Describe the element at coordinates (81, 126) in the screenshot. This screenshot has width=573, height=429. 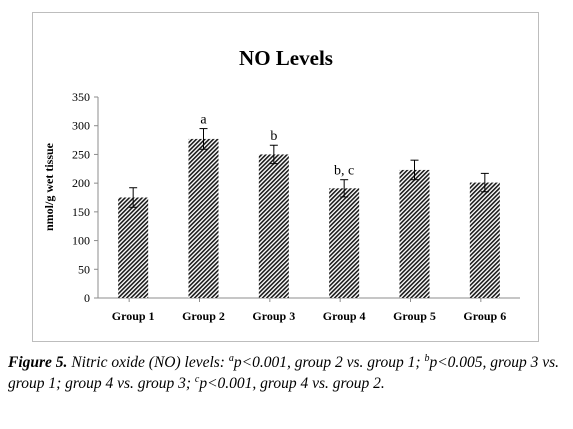
I see `y-tick-label: 300` at that location.